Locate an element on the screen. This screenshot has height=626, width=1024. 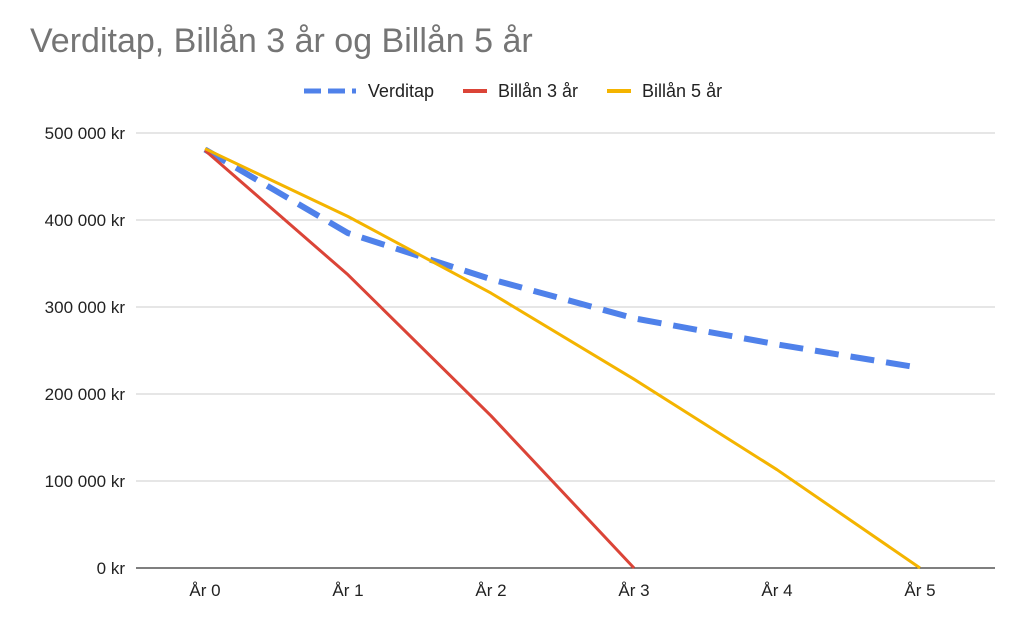
legend-item-billan-3-ar: Billån 3 år is located at coordinates (520, 91).